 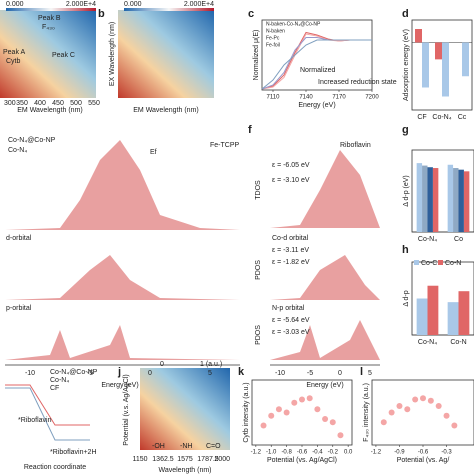 I want to click on tick-label: 1787.5, so click(x=208, y=459).